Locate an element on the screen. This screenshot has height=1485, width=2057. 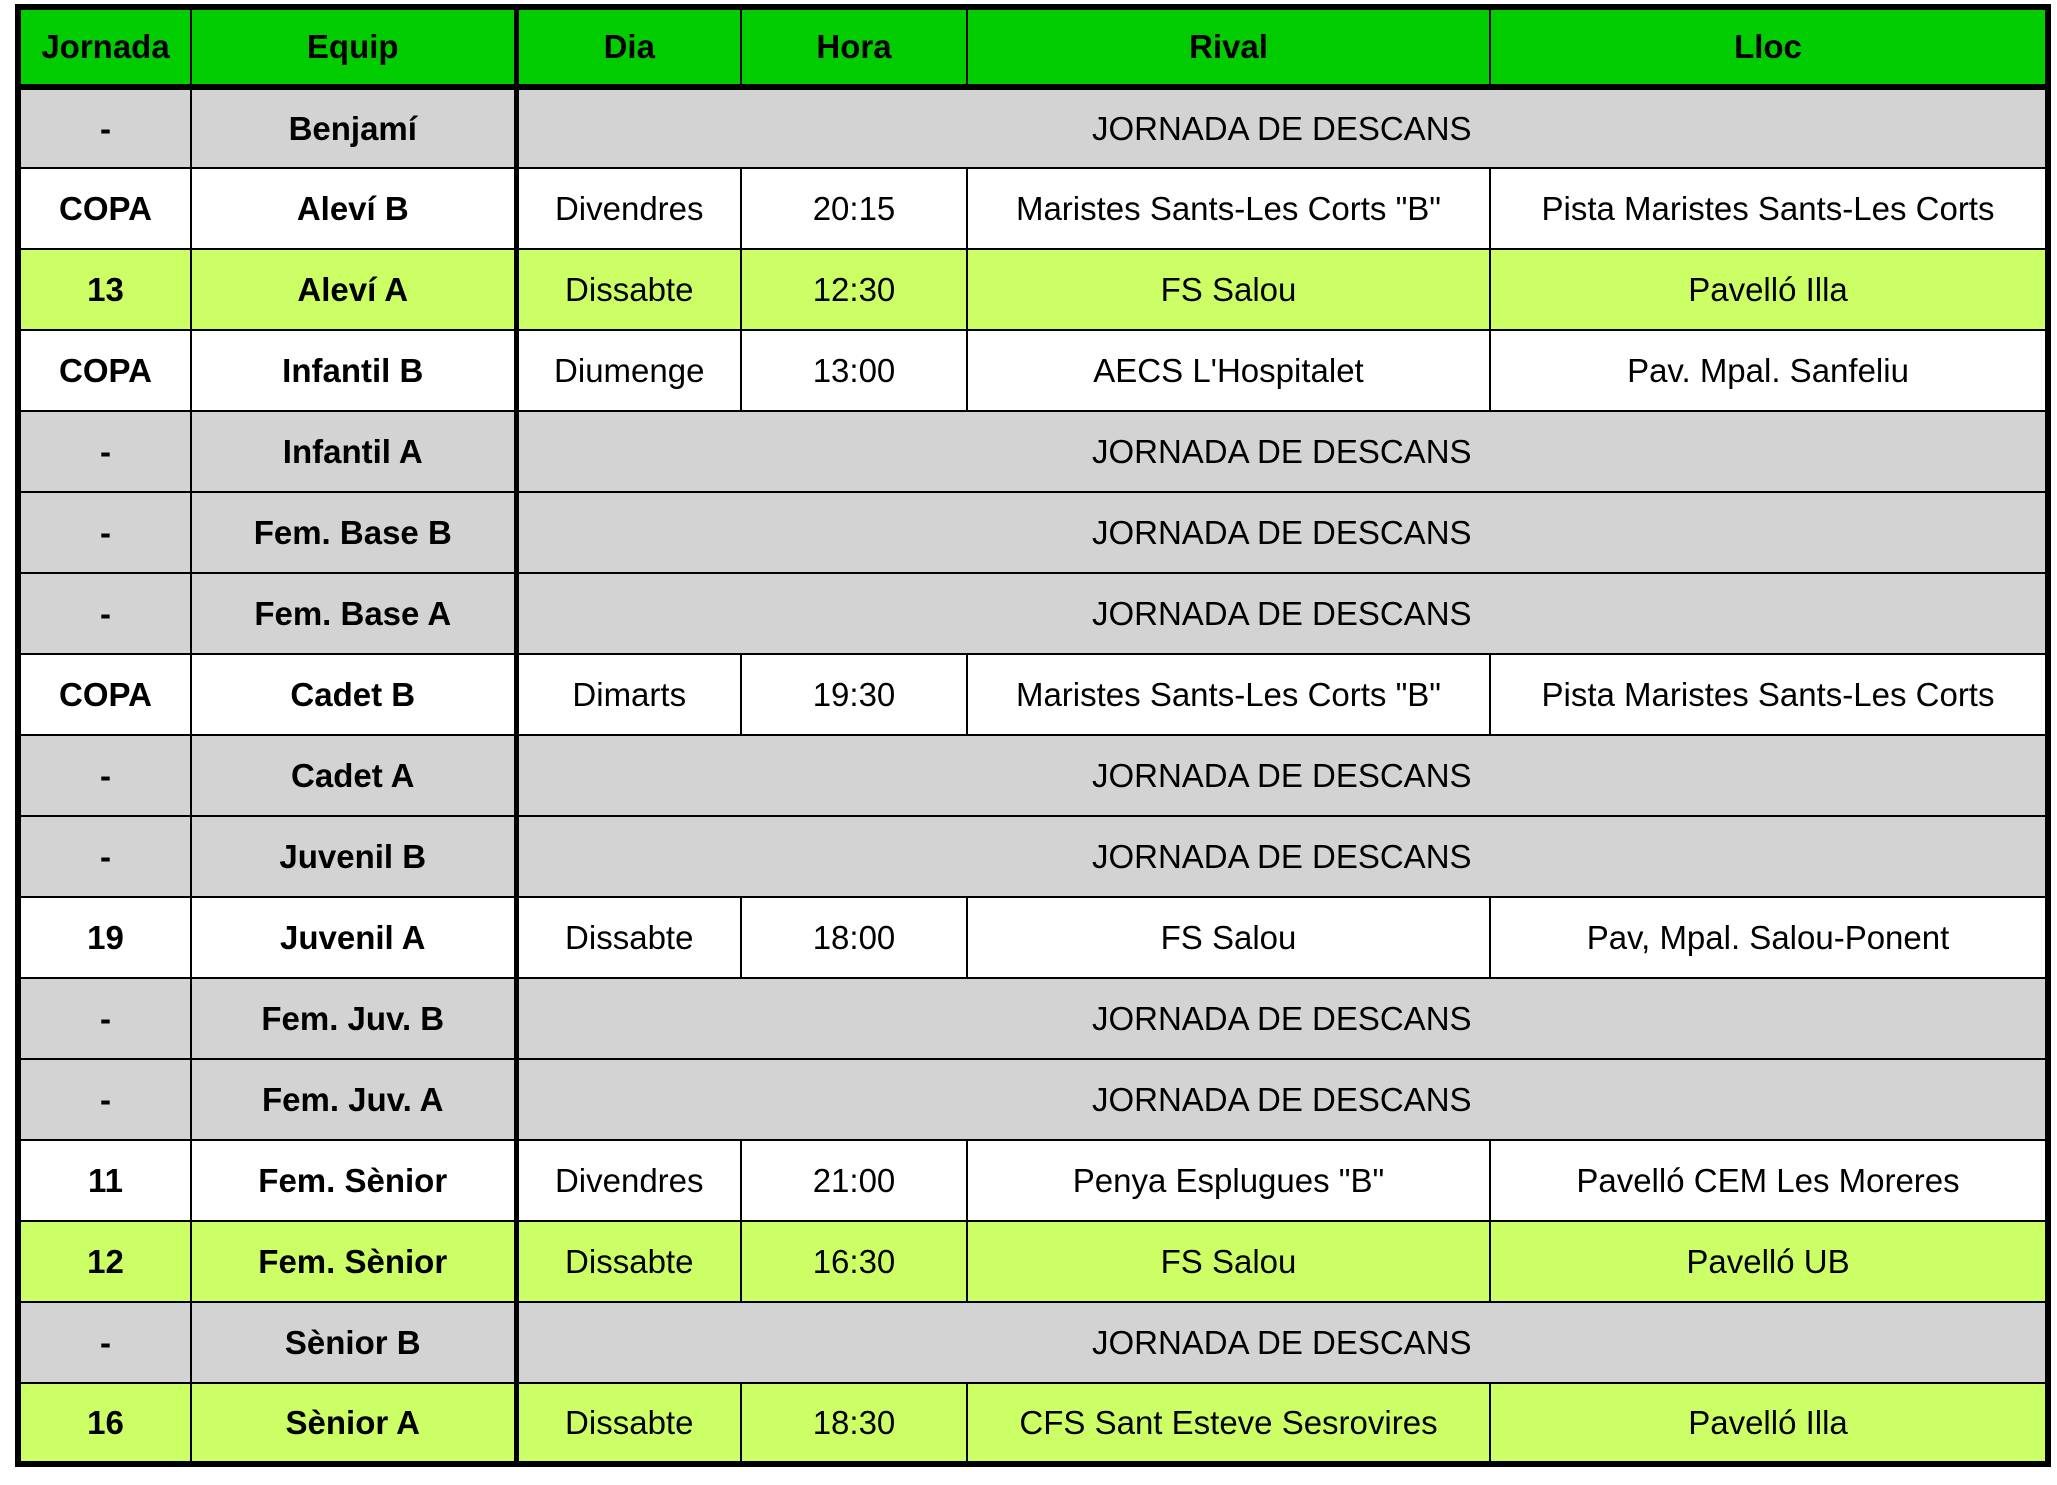
rest-row: - Juvenil B JORNADA DE DESCANS is located at coordinates (1033, 856).